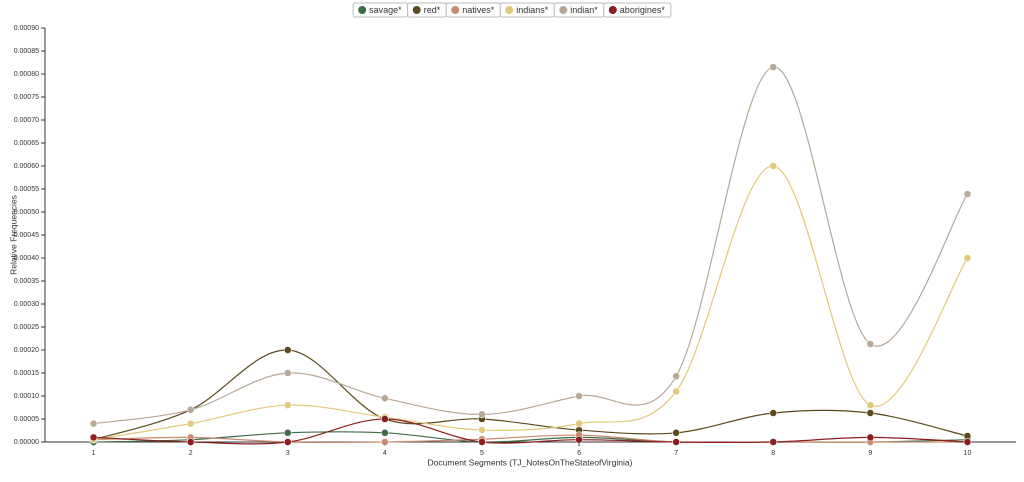 Image resolution: width=1024 pixels, height=482 pixels. I want to click on y-tick-label: 0.00090, so click(26, 28).